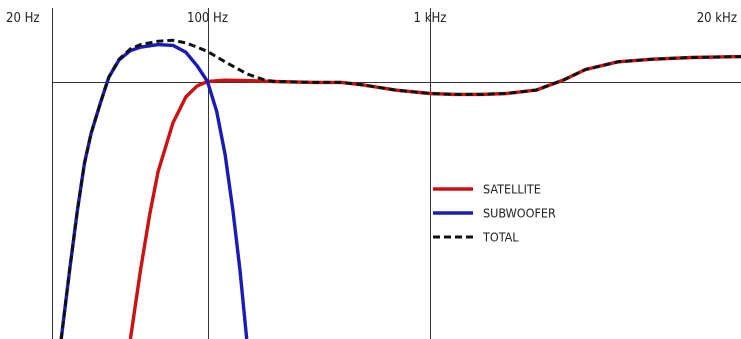  Describe the element at coordinates (519, 213) in the screenshot. I see `legend-label-subwoofer: SUBWOOFER` at that location.